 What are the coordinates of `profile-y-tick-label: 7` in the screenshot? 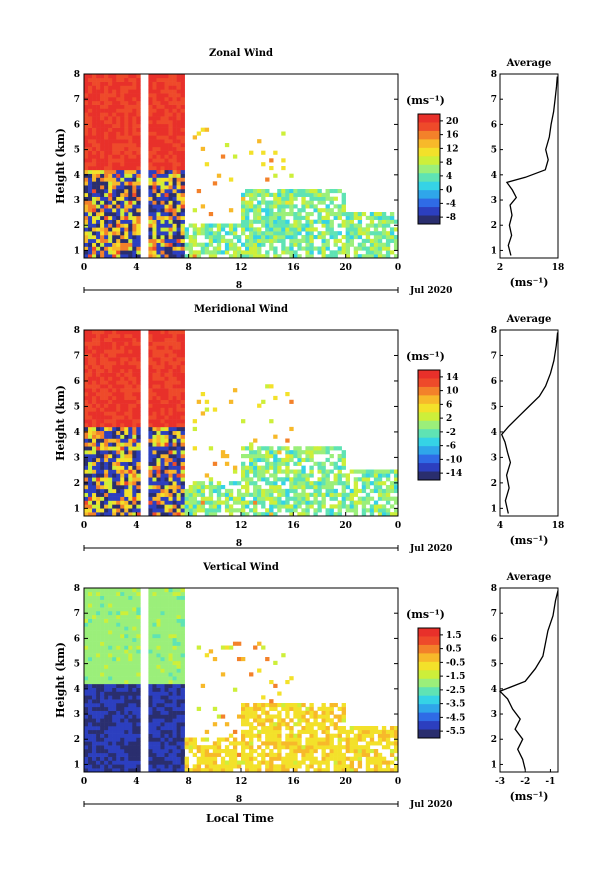 It's located at (494, 356).